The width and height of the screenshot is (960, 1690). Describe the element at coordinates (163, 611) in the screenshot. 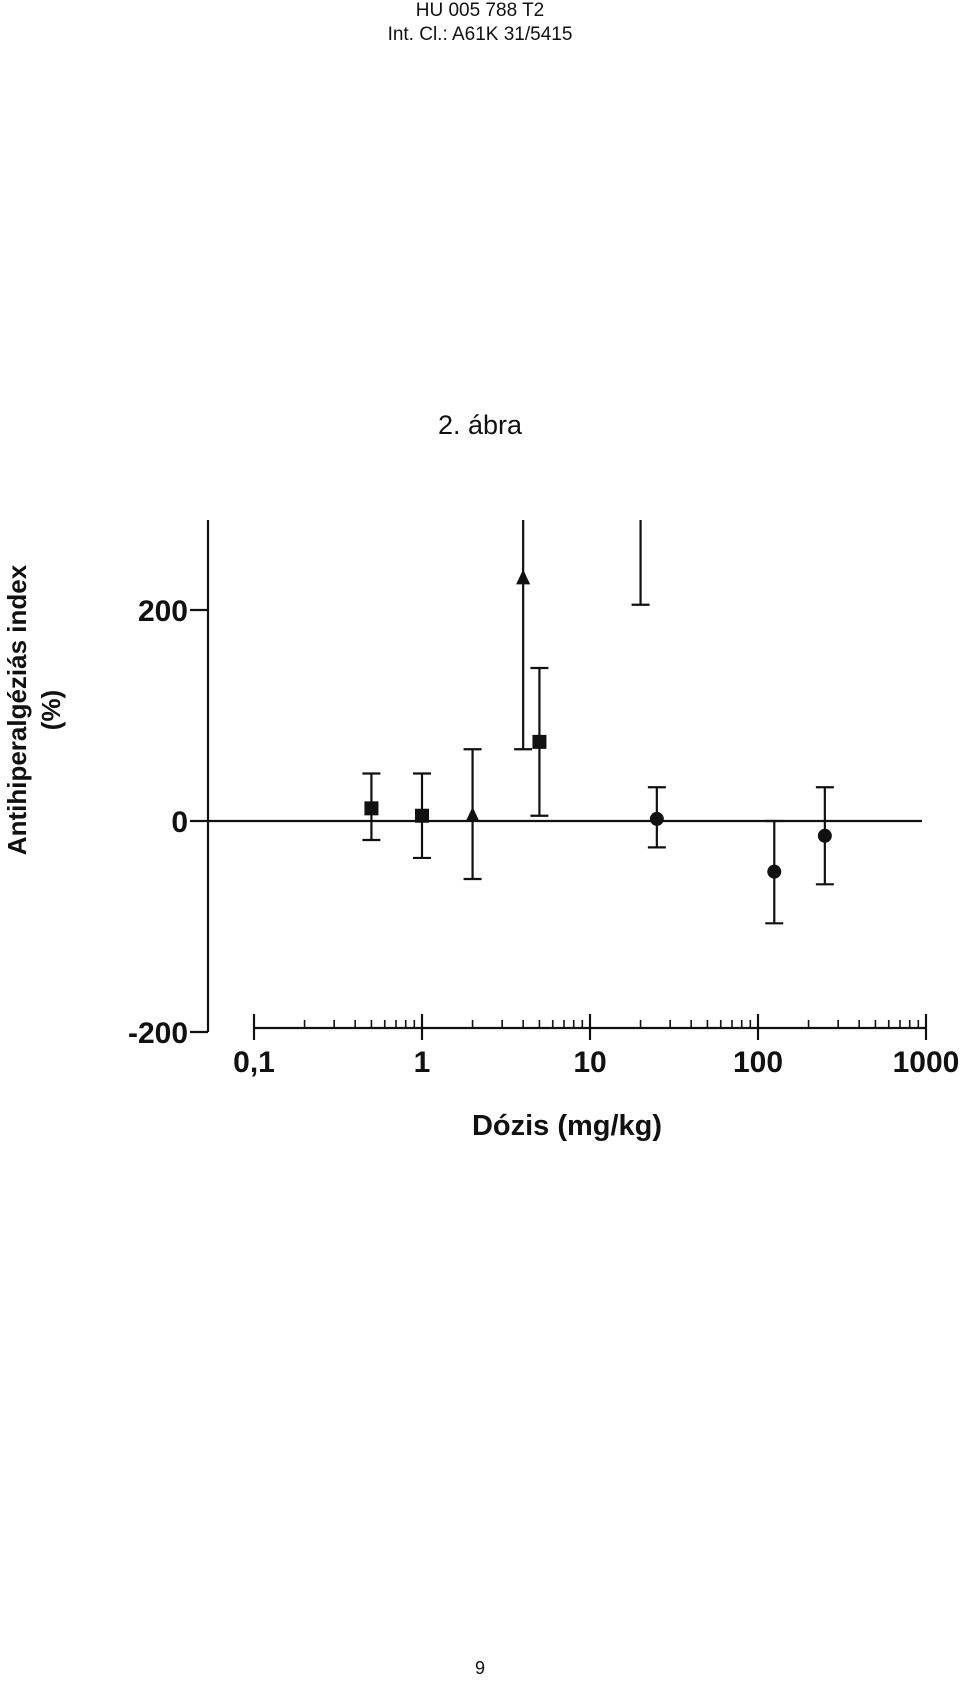

I see `y-tick-label: 200` at that location.